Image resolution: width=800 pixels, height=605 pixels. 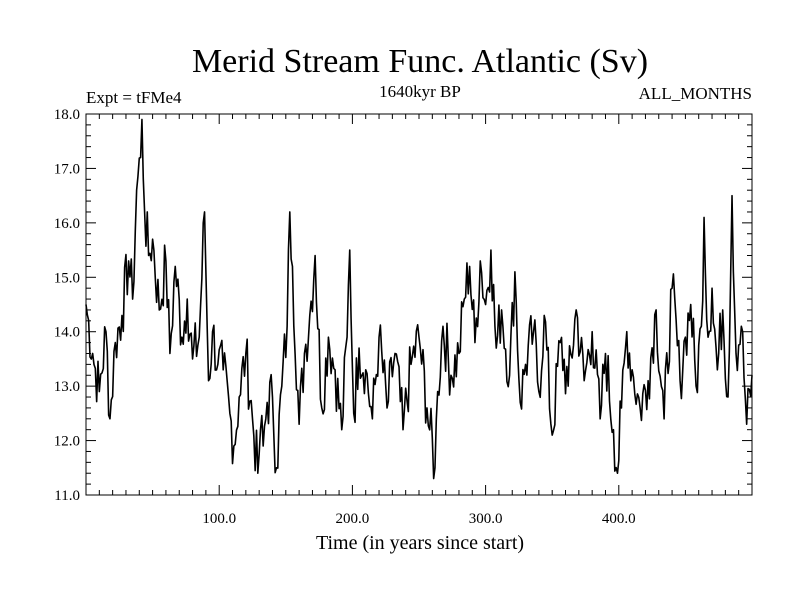 I want to click on x-tick-label: 300.0, so click(x=486, y=519).